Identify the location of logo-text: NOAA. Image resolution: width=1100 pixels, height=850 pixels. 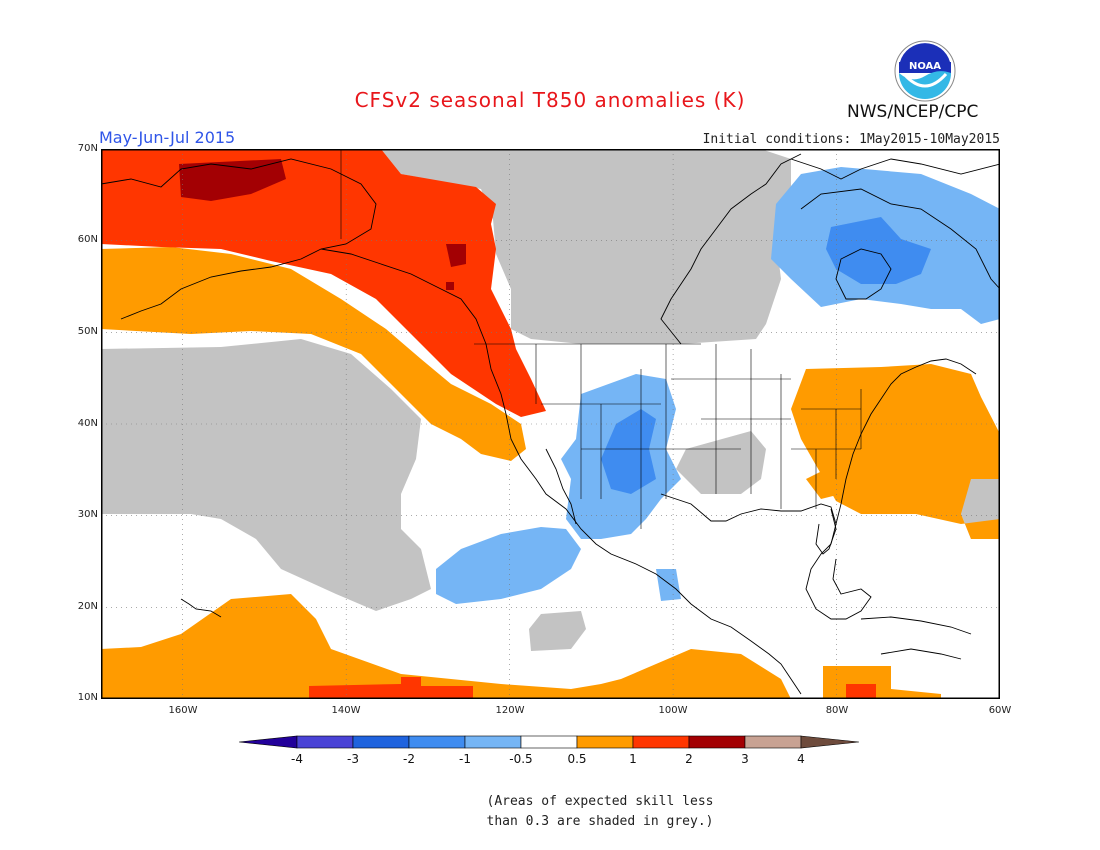
(925, 66).